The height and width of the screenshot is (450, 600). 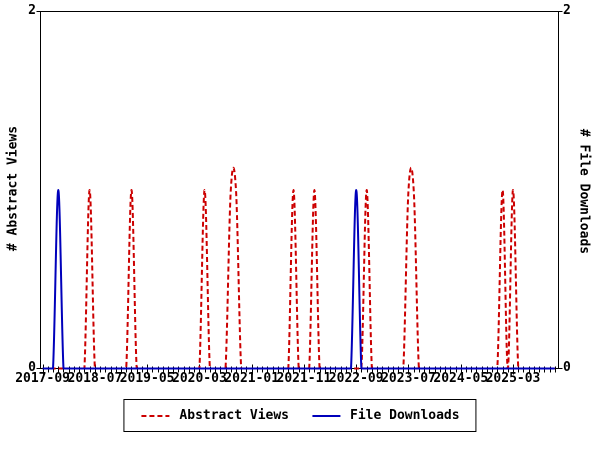 I want to click on x-tick-label: 2024-05, so click(x=461, y=378).